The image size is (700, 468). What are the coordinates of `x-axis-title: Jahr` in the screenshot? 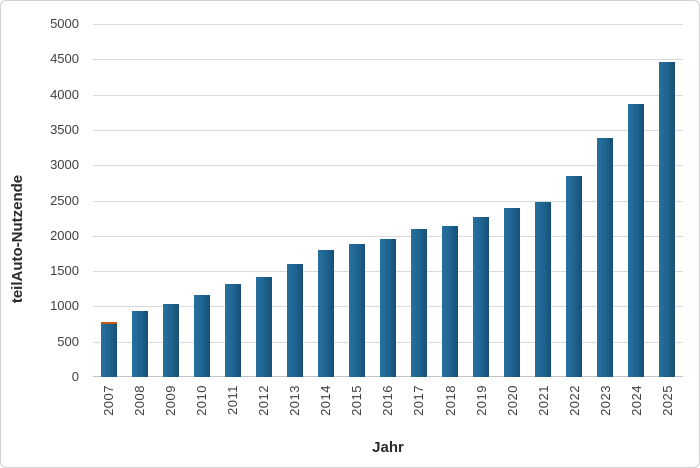 It's located at (388, 447).